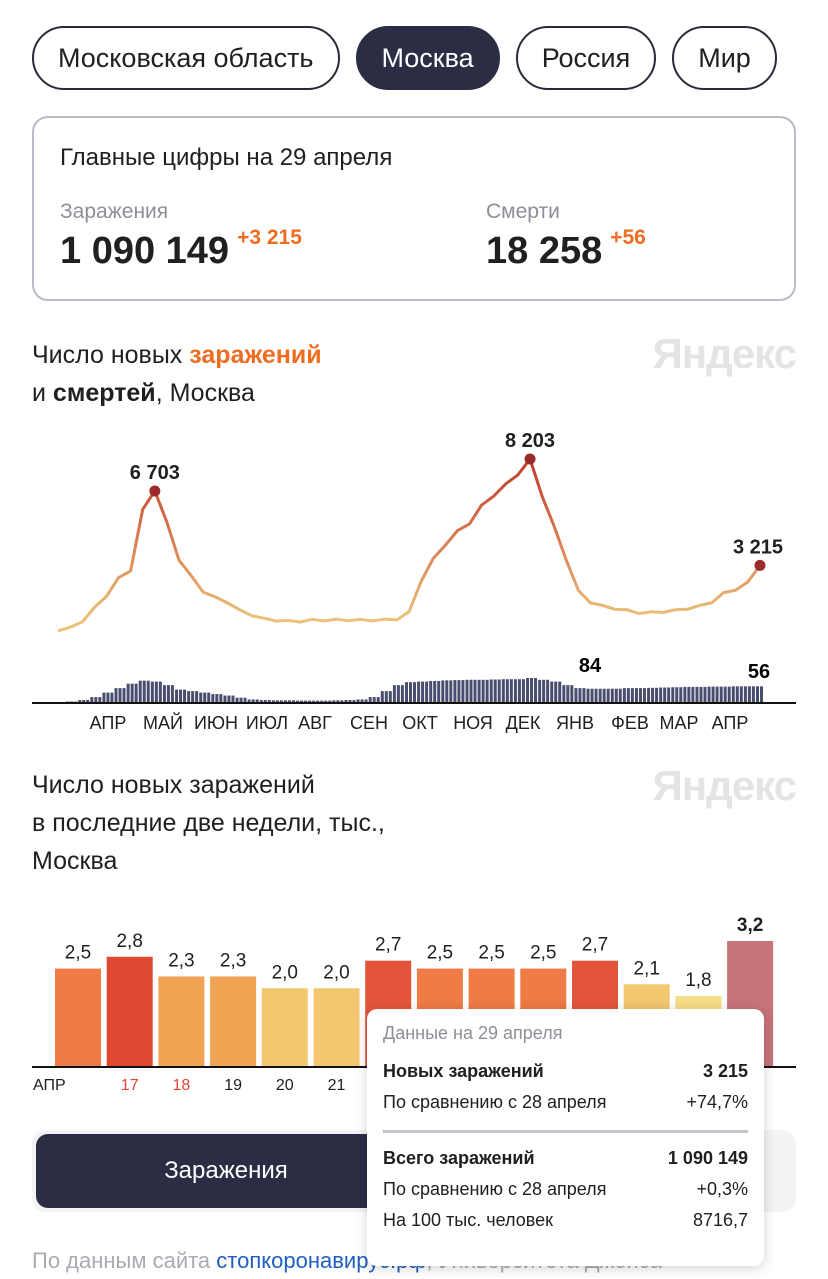 This screenshot has height=1279, width=828. Describe the element at coordinates (427, 58) in the screenshot. I see `tab-moscow: Москва` at that location.